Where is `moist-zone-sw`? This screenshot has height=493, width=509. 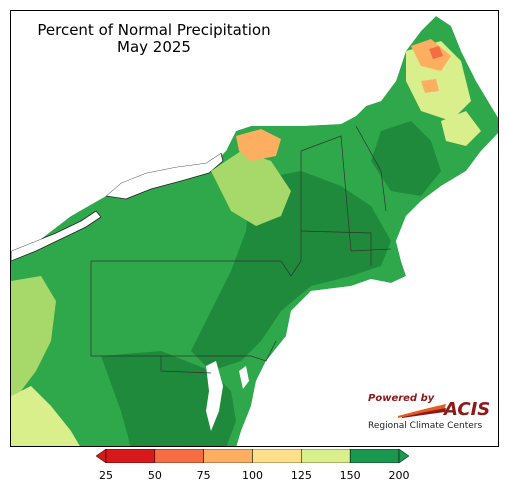 moist-zone-sw is located at coordinates (45, 416).